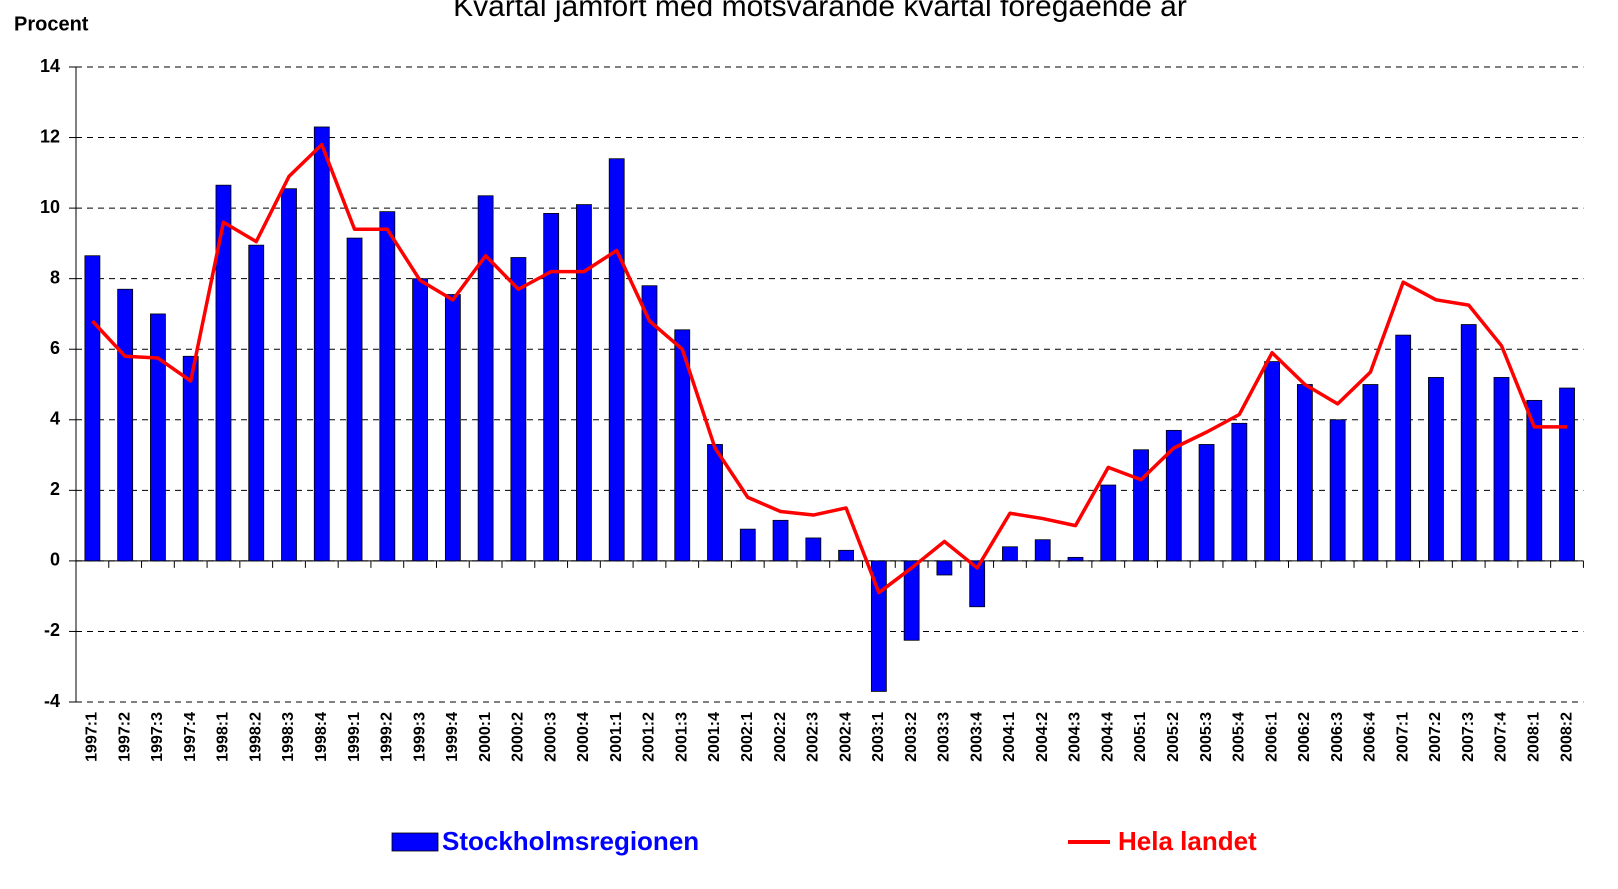 The width and height of the screenshot is (1618, 889). Describe the element at coordinates (1042, 737) in the screenshot. I see `x-tick-label: 2004:2` at that location.